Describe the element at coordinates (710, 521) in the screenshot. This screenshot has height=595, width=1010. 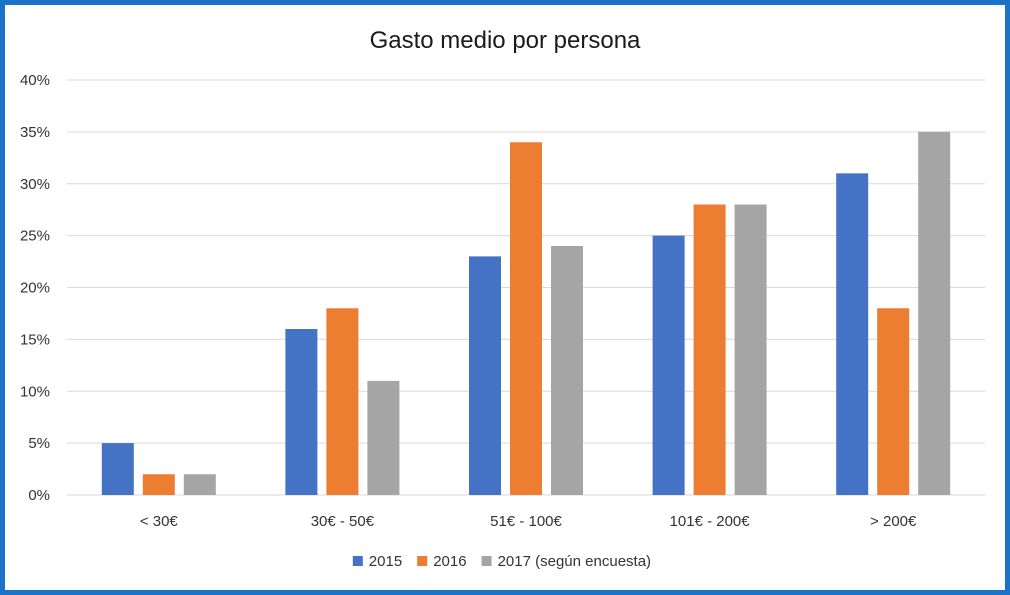
I see `x-tick-label: 101€ - 200€` at that location.